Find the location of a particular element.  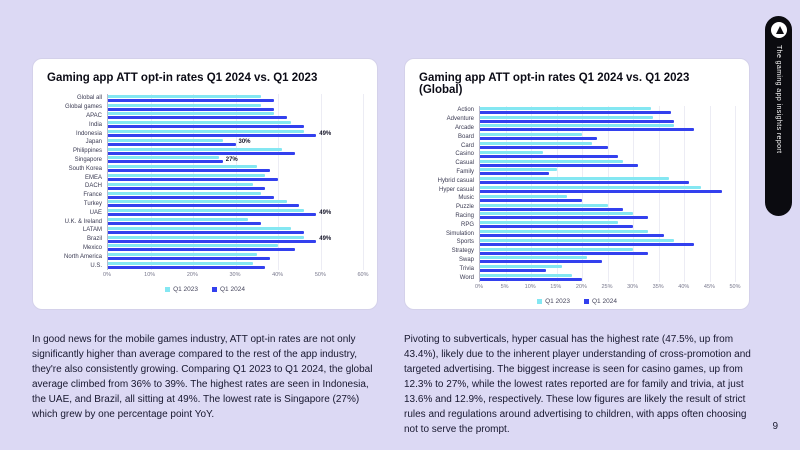

side-tab-label: The gaming app insights report is located at coordinates (778, 99).